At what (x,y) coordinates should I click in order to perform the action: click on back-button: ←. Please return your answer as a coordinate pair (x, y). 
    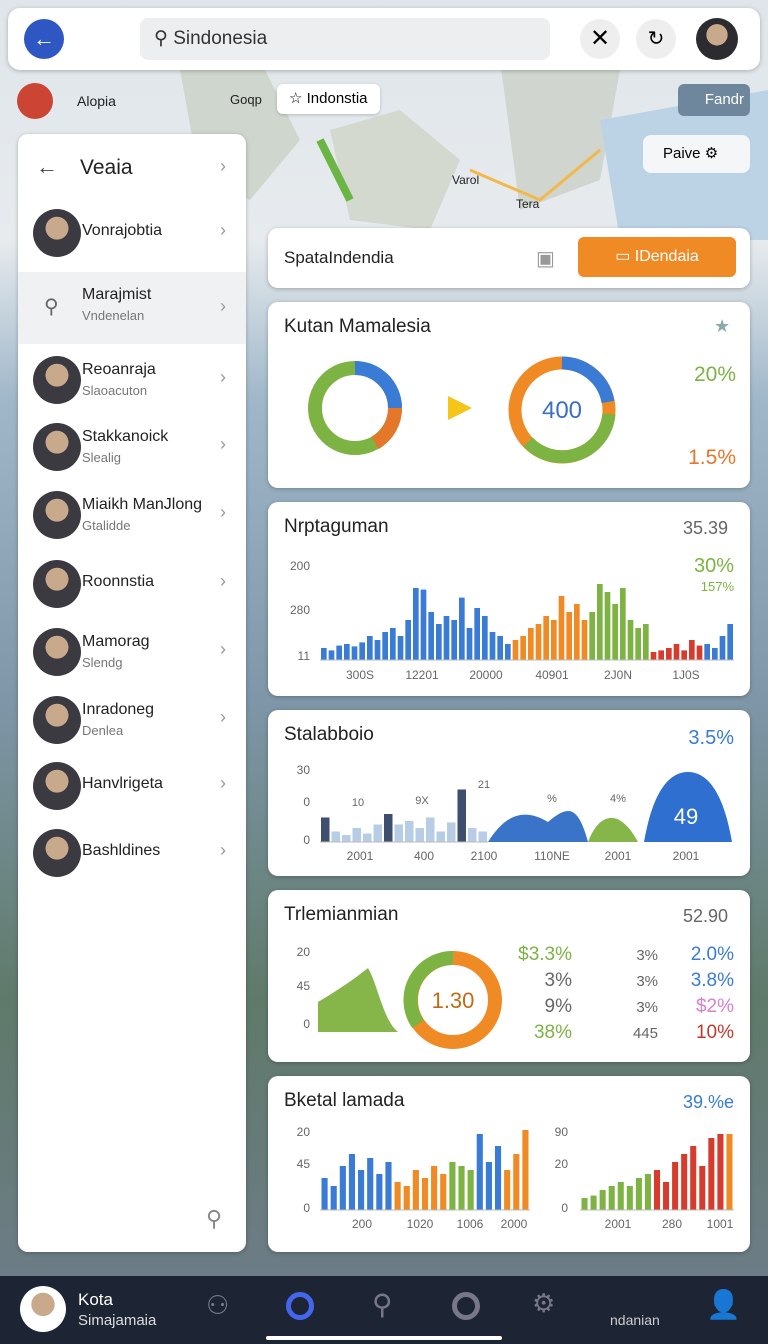
    Looking at the image, I should click on (44, 39).